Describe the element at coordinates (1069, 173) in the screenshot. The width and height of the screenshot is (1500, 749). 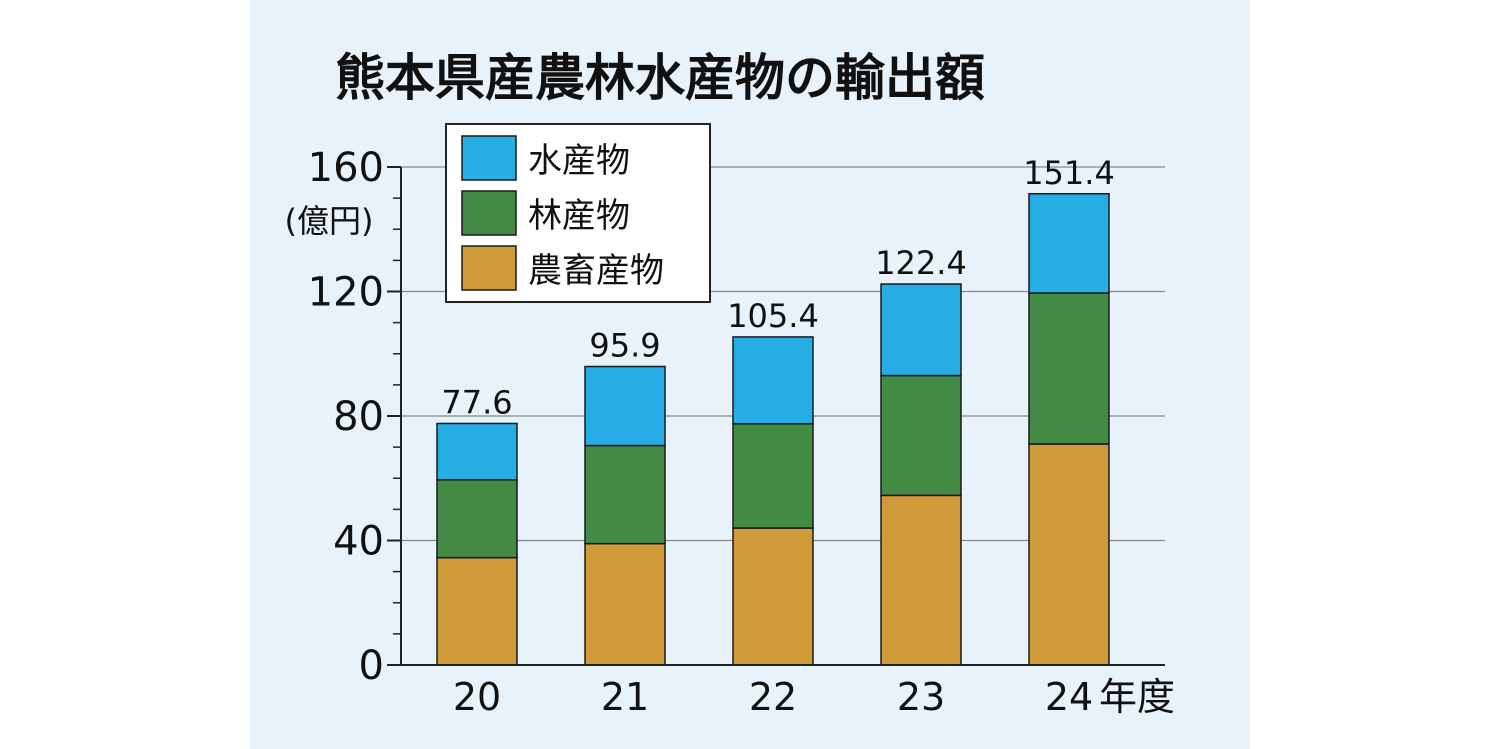
I see `bar-total-label: 151.4` at that location.